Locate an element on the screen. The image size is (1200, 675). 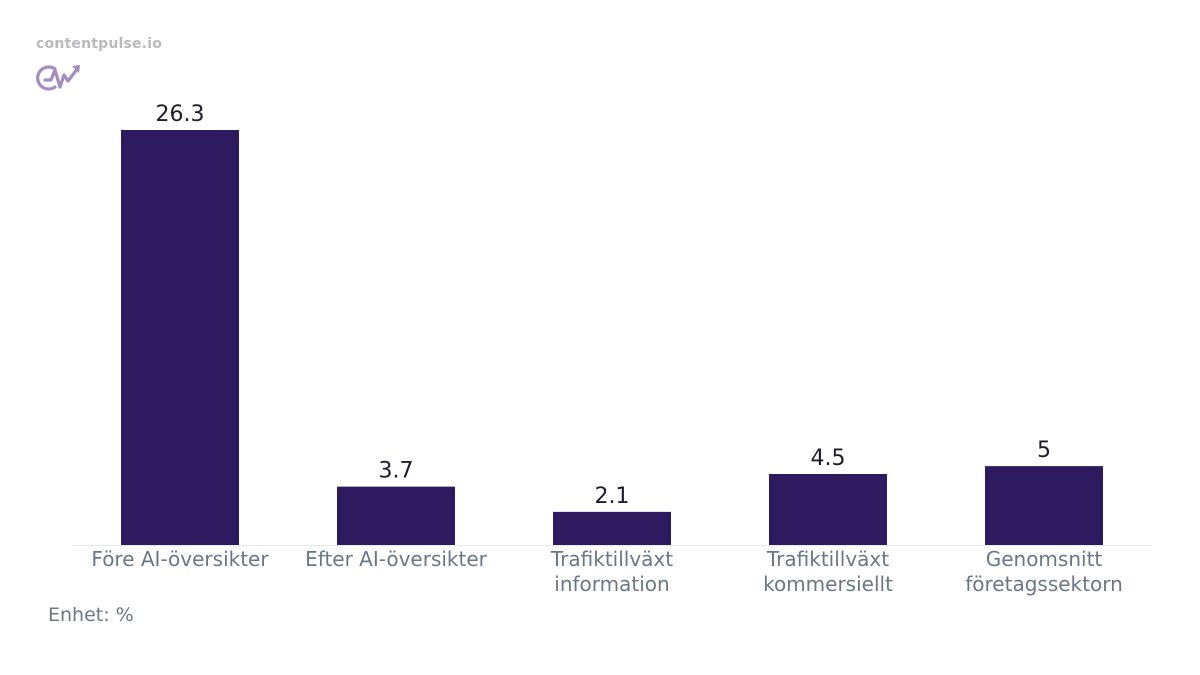
category-label-4-line-0: Genomsnitt is located at coordinates (1044, 559).